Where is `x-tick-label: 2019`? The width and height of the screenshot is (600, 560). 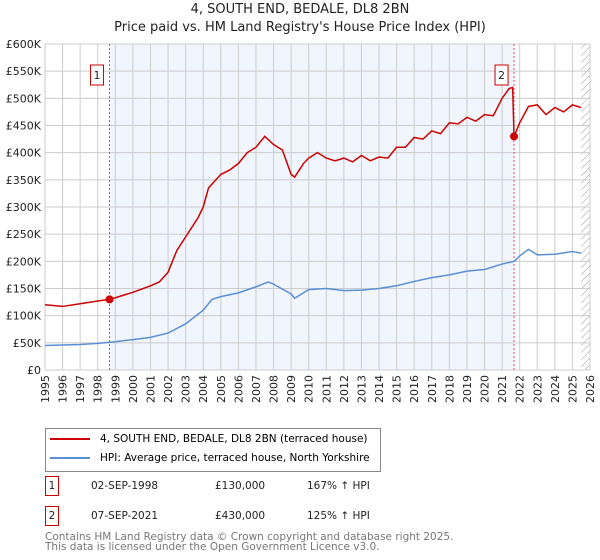
x-tick-label: 2019 is located at coordinates (467, 389).